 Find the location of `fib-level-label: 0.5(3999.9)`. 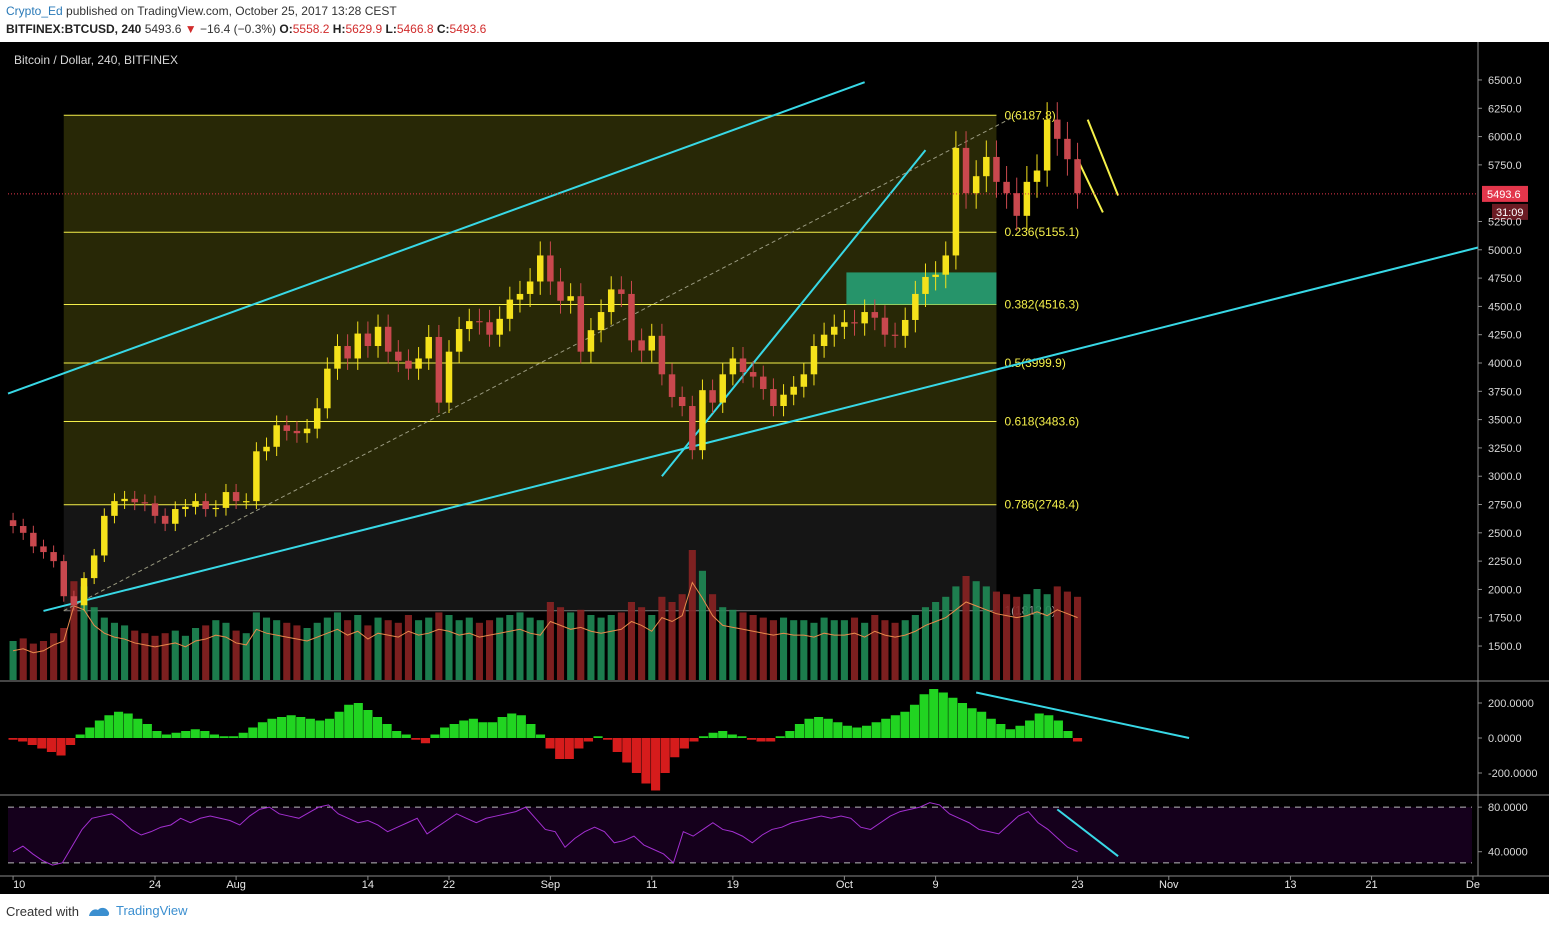

fib-level-label: 0.5(3999.9) is located at coordinates (1034, 363).